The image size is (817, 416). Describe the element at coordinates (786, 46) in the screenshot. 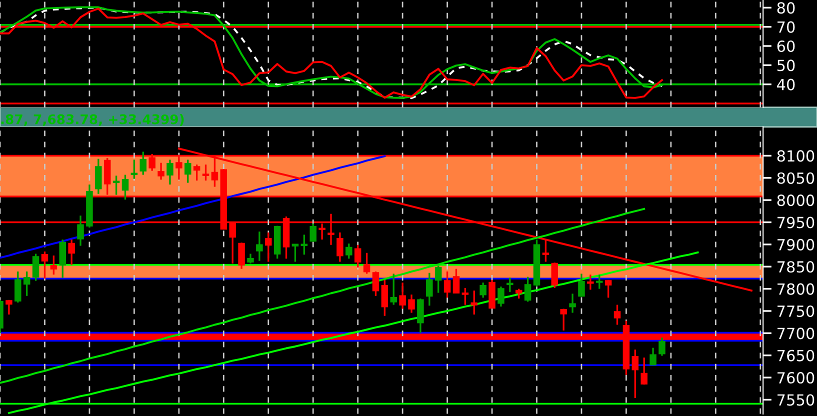

I see `y-tick-label: 60` at that location.